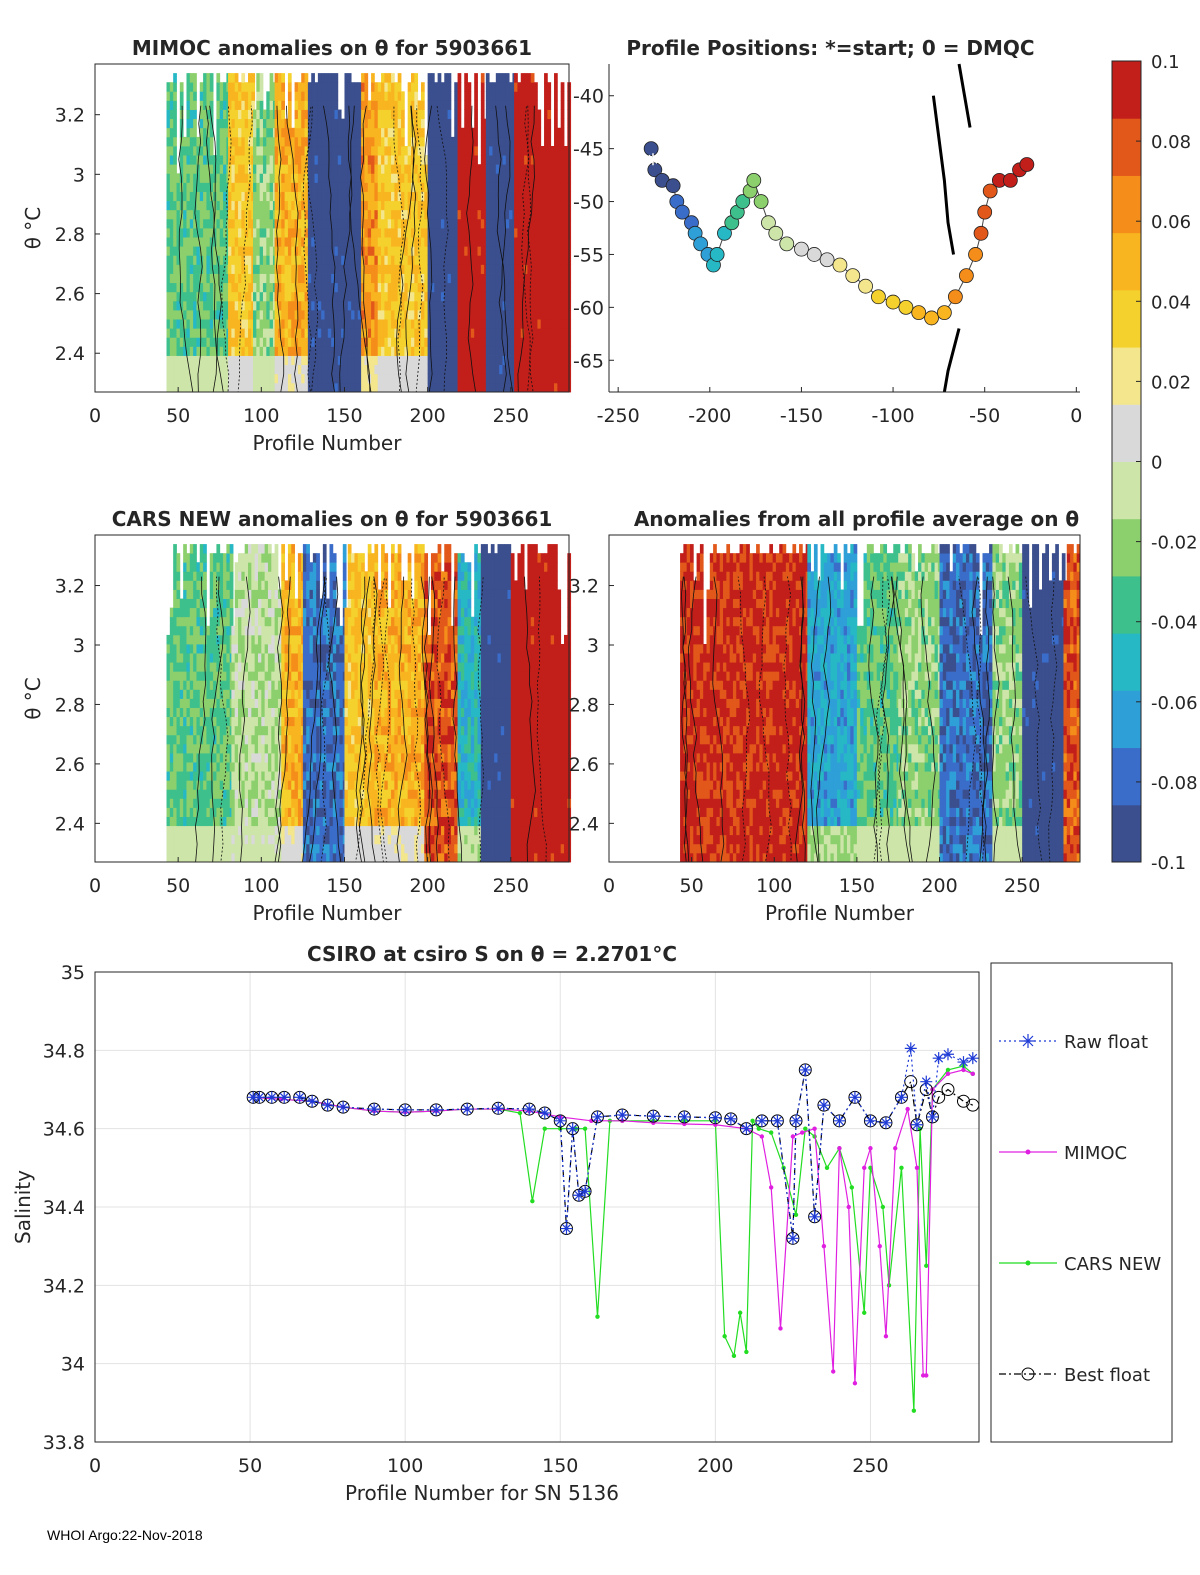 Image resolution: width=1200 pixels, height=1575 pixels. Describe the element at coordinates (442, 249) in the screenshot. I see `contour-line` at that location.